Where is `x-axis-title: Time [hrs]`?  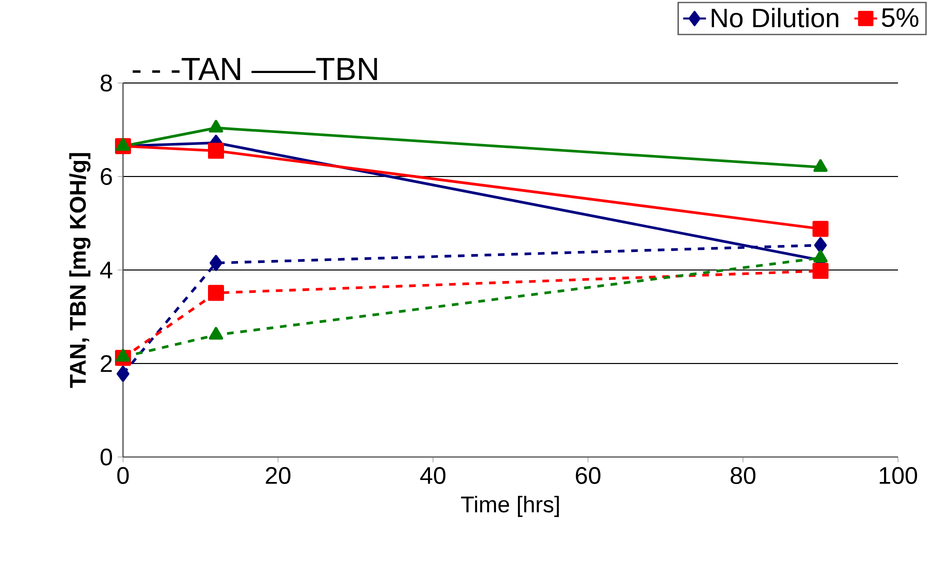
x-axis-title: Time [hrs] is located at coordinates (510, 506).